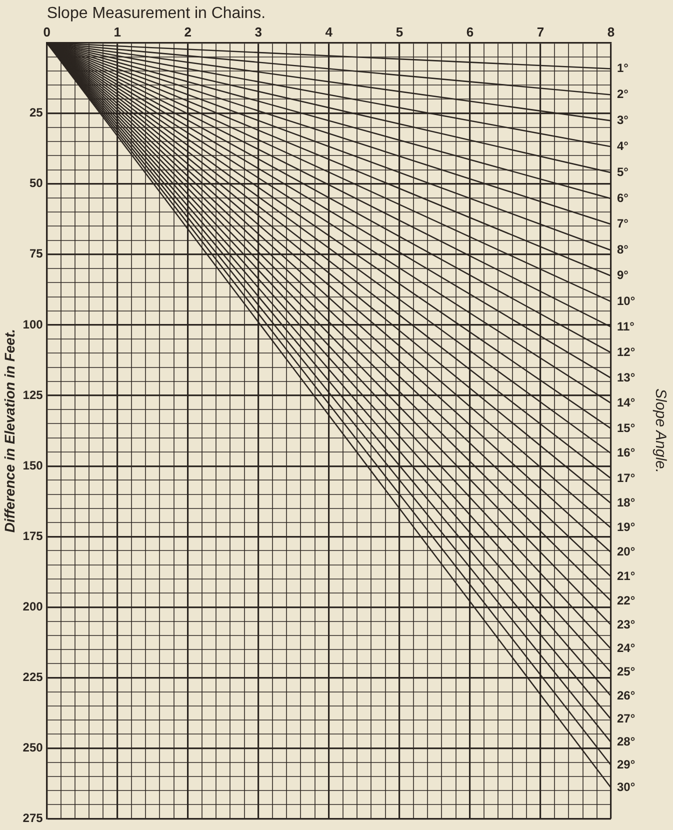 Image resolution: width=673 pixels, height=830 pixels. I want to click on y-tick-label: 75, so click(36, 253).